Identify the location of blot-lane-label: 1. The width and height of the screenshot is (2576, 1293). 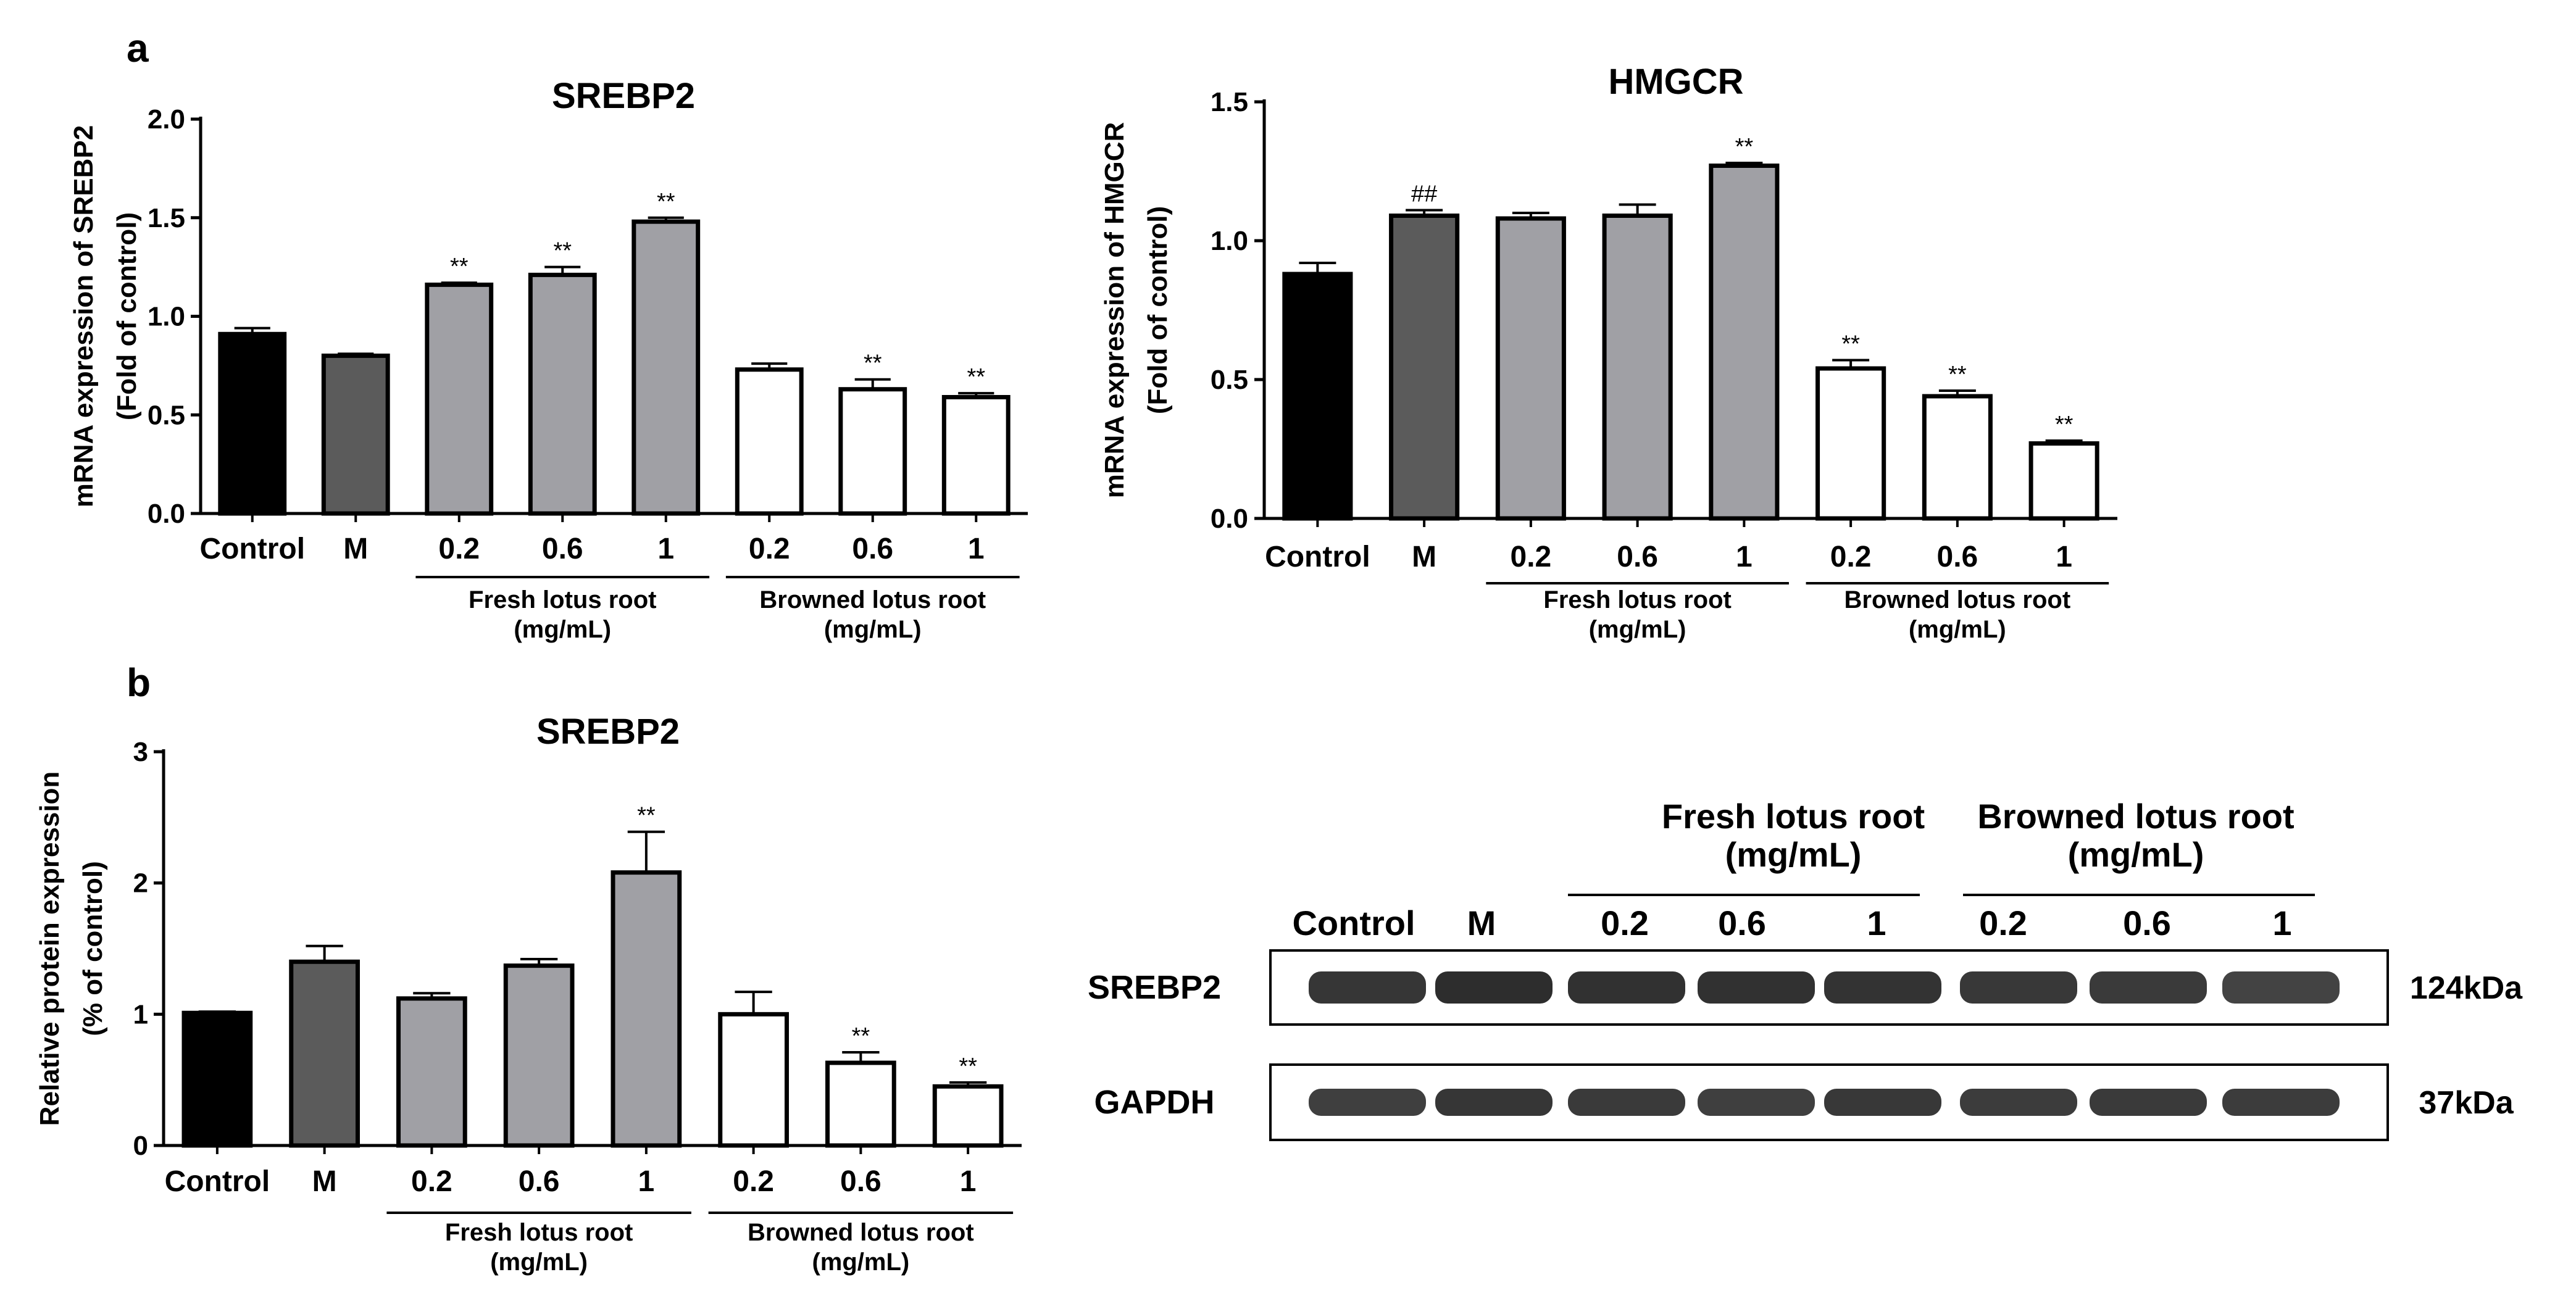
(1877, 923).